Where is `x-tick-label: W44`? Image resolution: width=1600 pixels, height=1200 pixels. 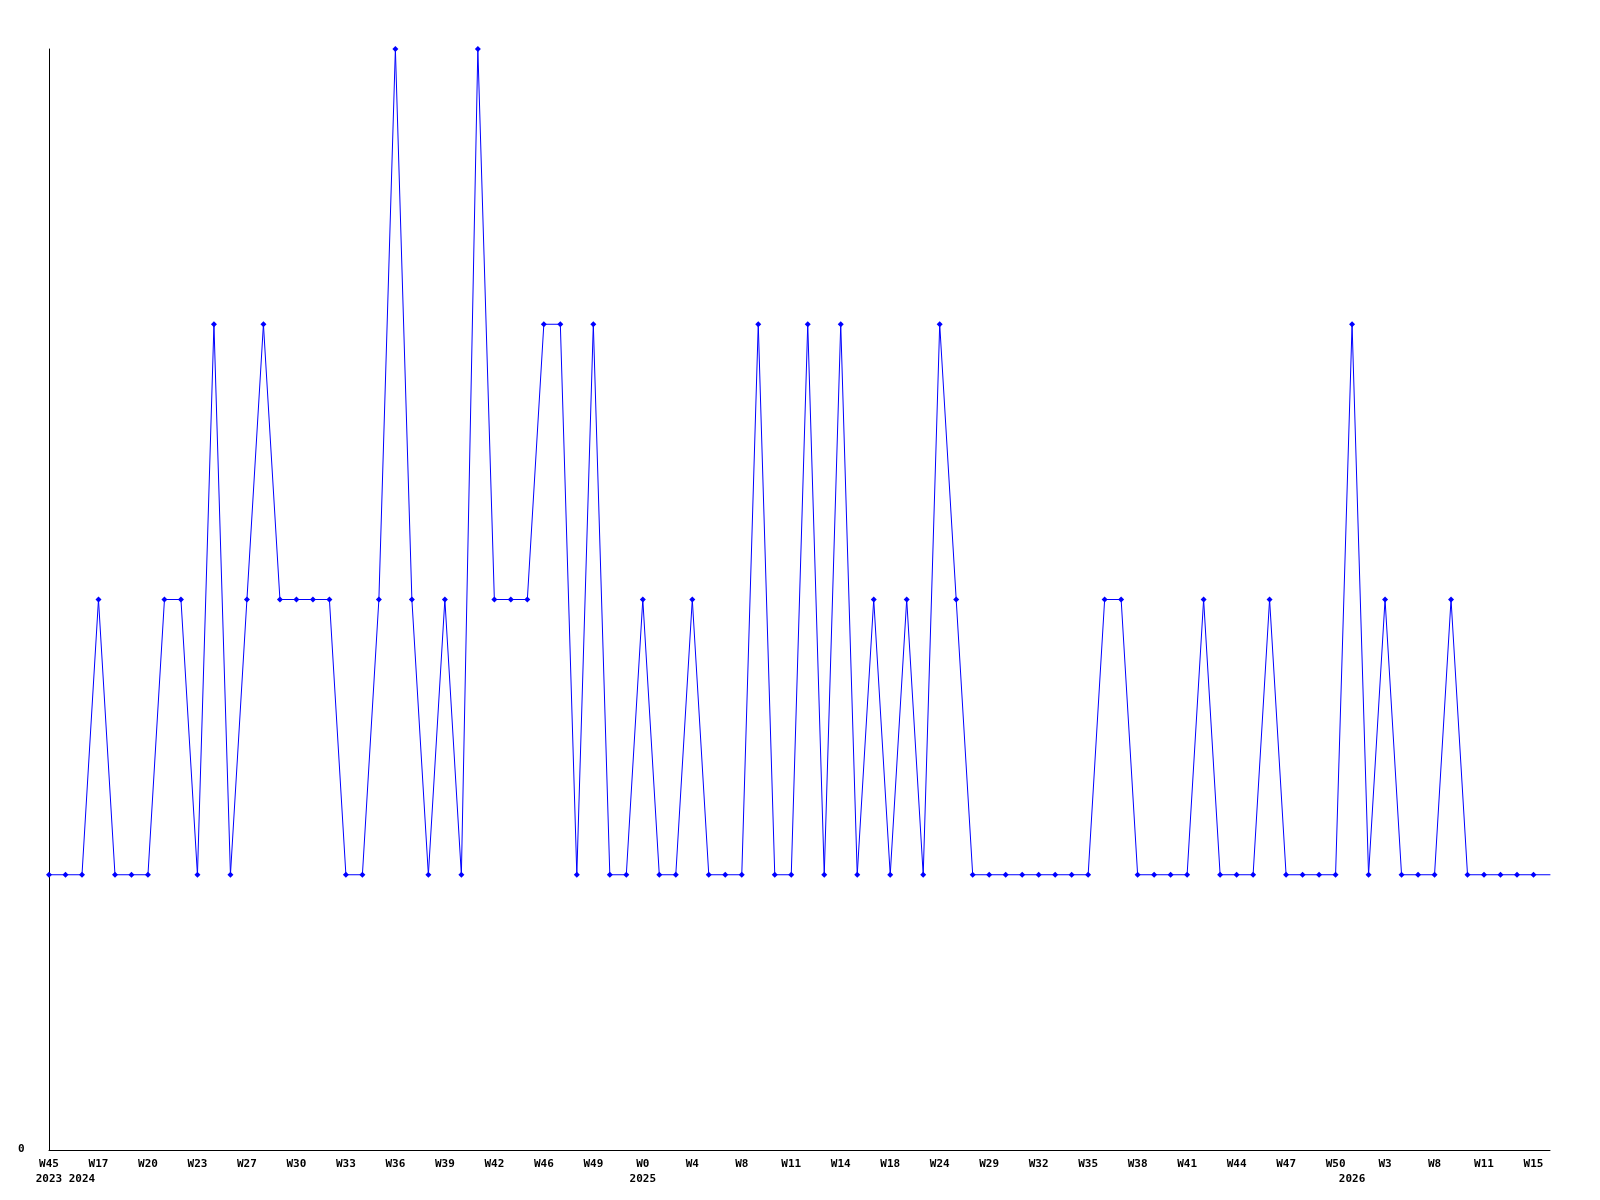
x-tick-label: W44 is located at coordinates (1236, 1163).